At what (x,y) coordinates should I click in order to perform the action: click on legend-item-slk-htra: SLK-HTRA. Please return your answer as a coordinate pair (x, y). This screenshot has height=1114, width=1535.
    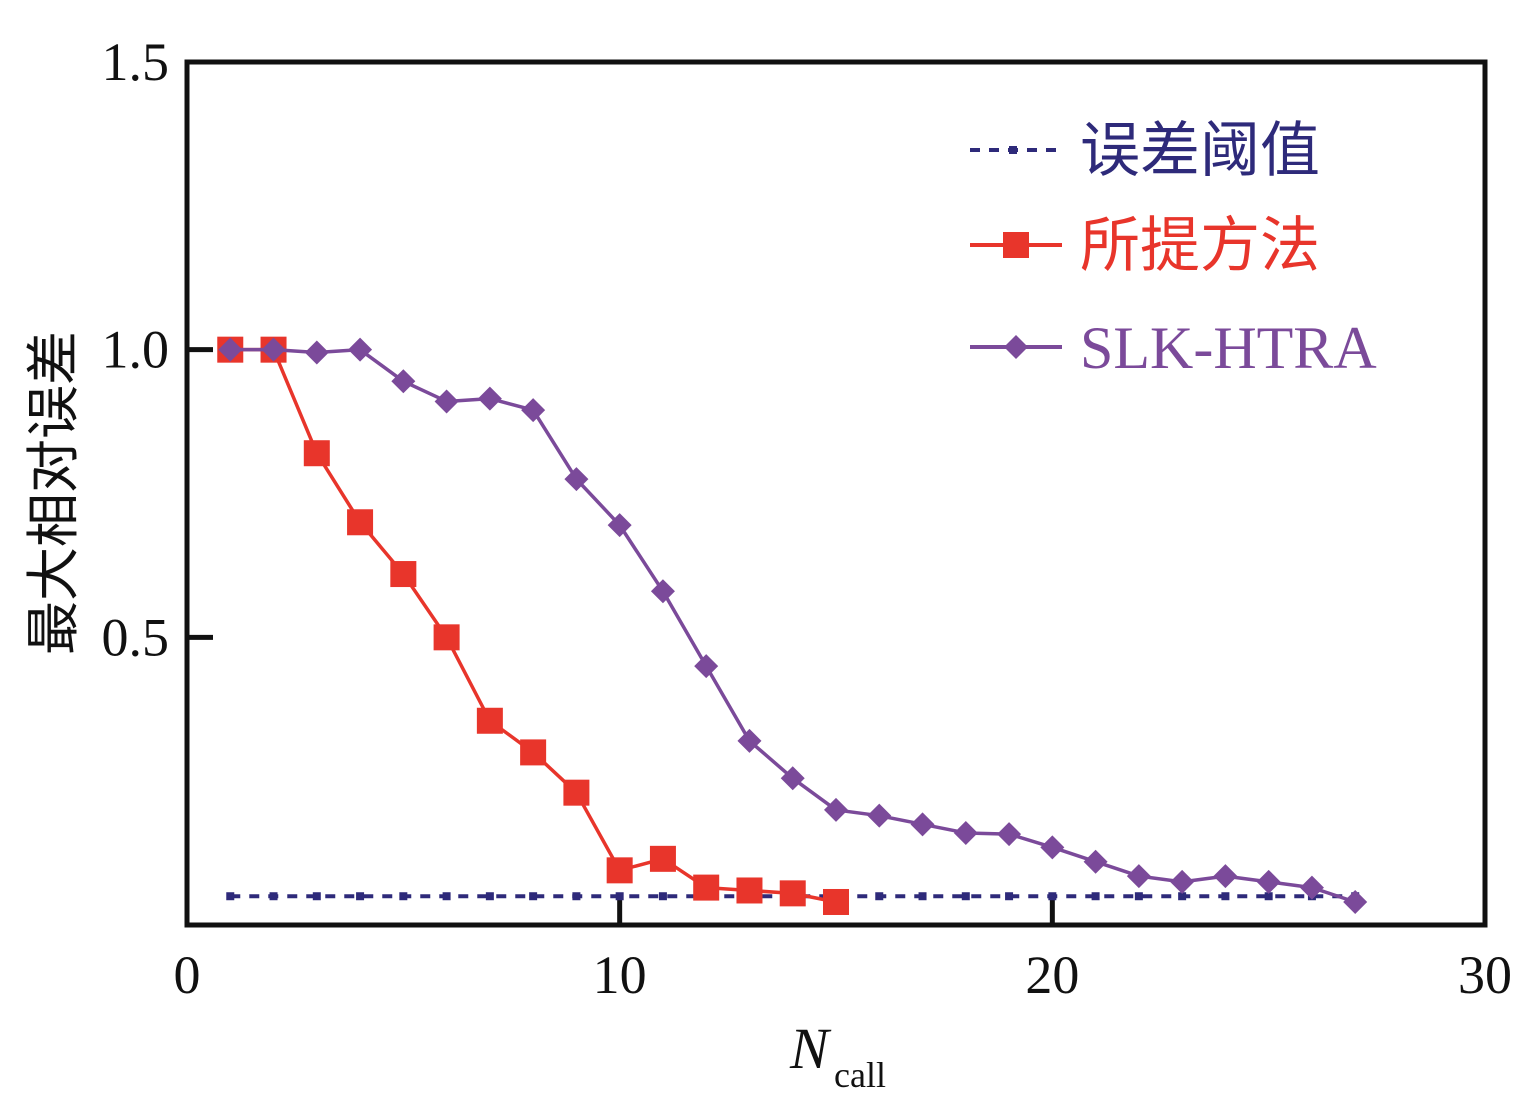
    Looking at the image, I should click on (1173, 348).